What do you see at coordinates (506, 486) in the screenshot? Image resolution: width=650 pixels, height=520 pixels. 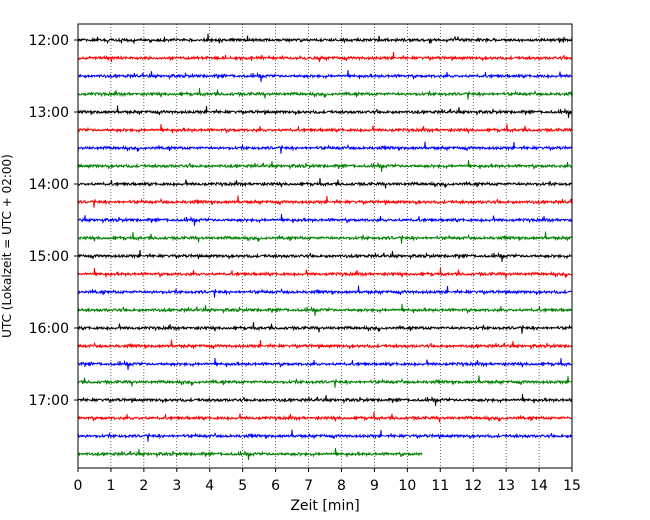 I see `x-tick-label: 13` at bounding box center [506, 486].